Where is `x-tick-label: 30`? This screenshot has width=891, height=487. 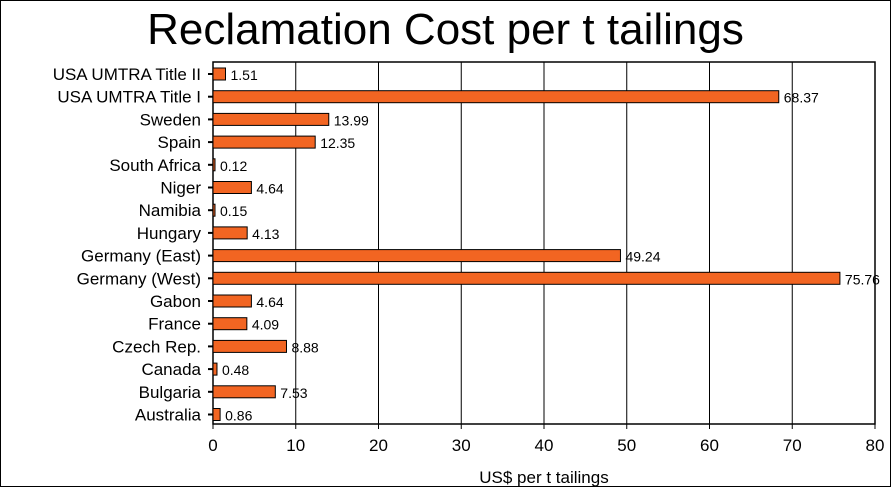 x-tick-label: 30 is located at coordinates (461, 445).